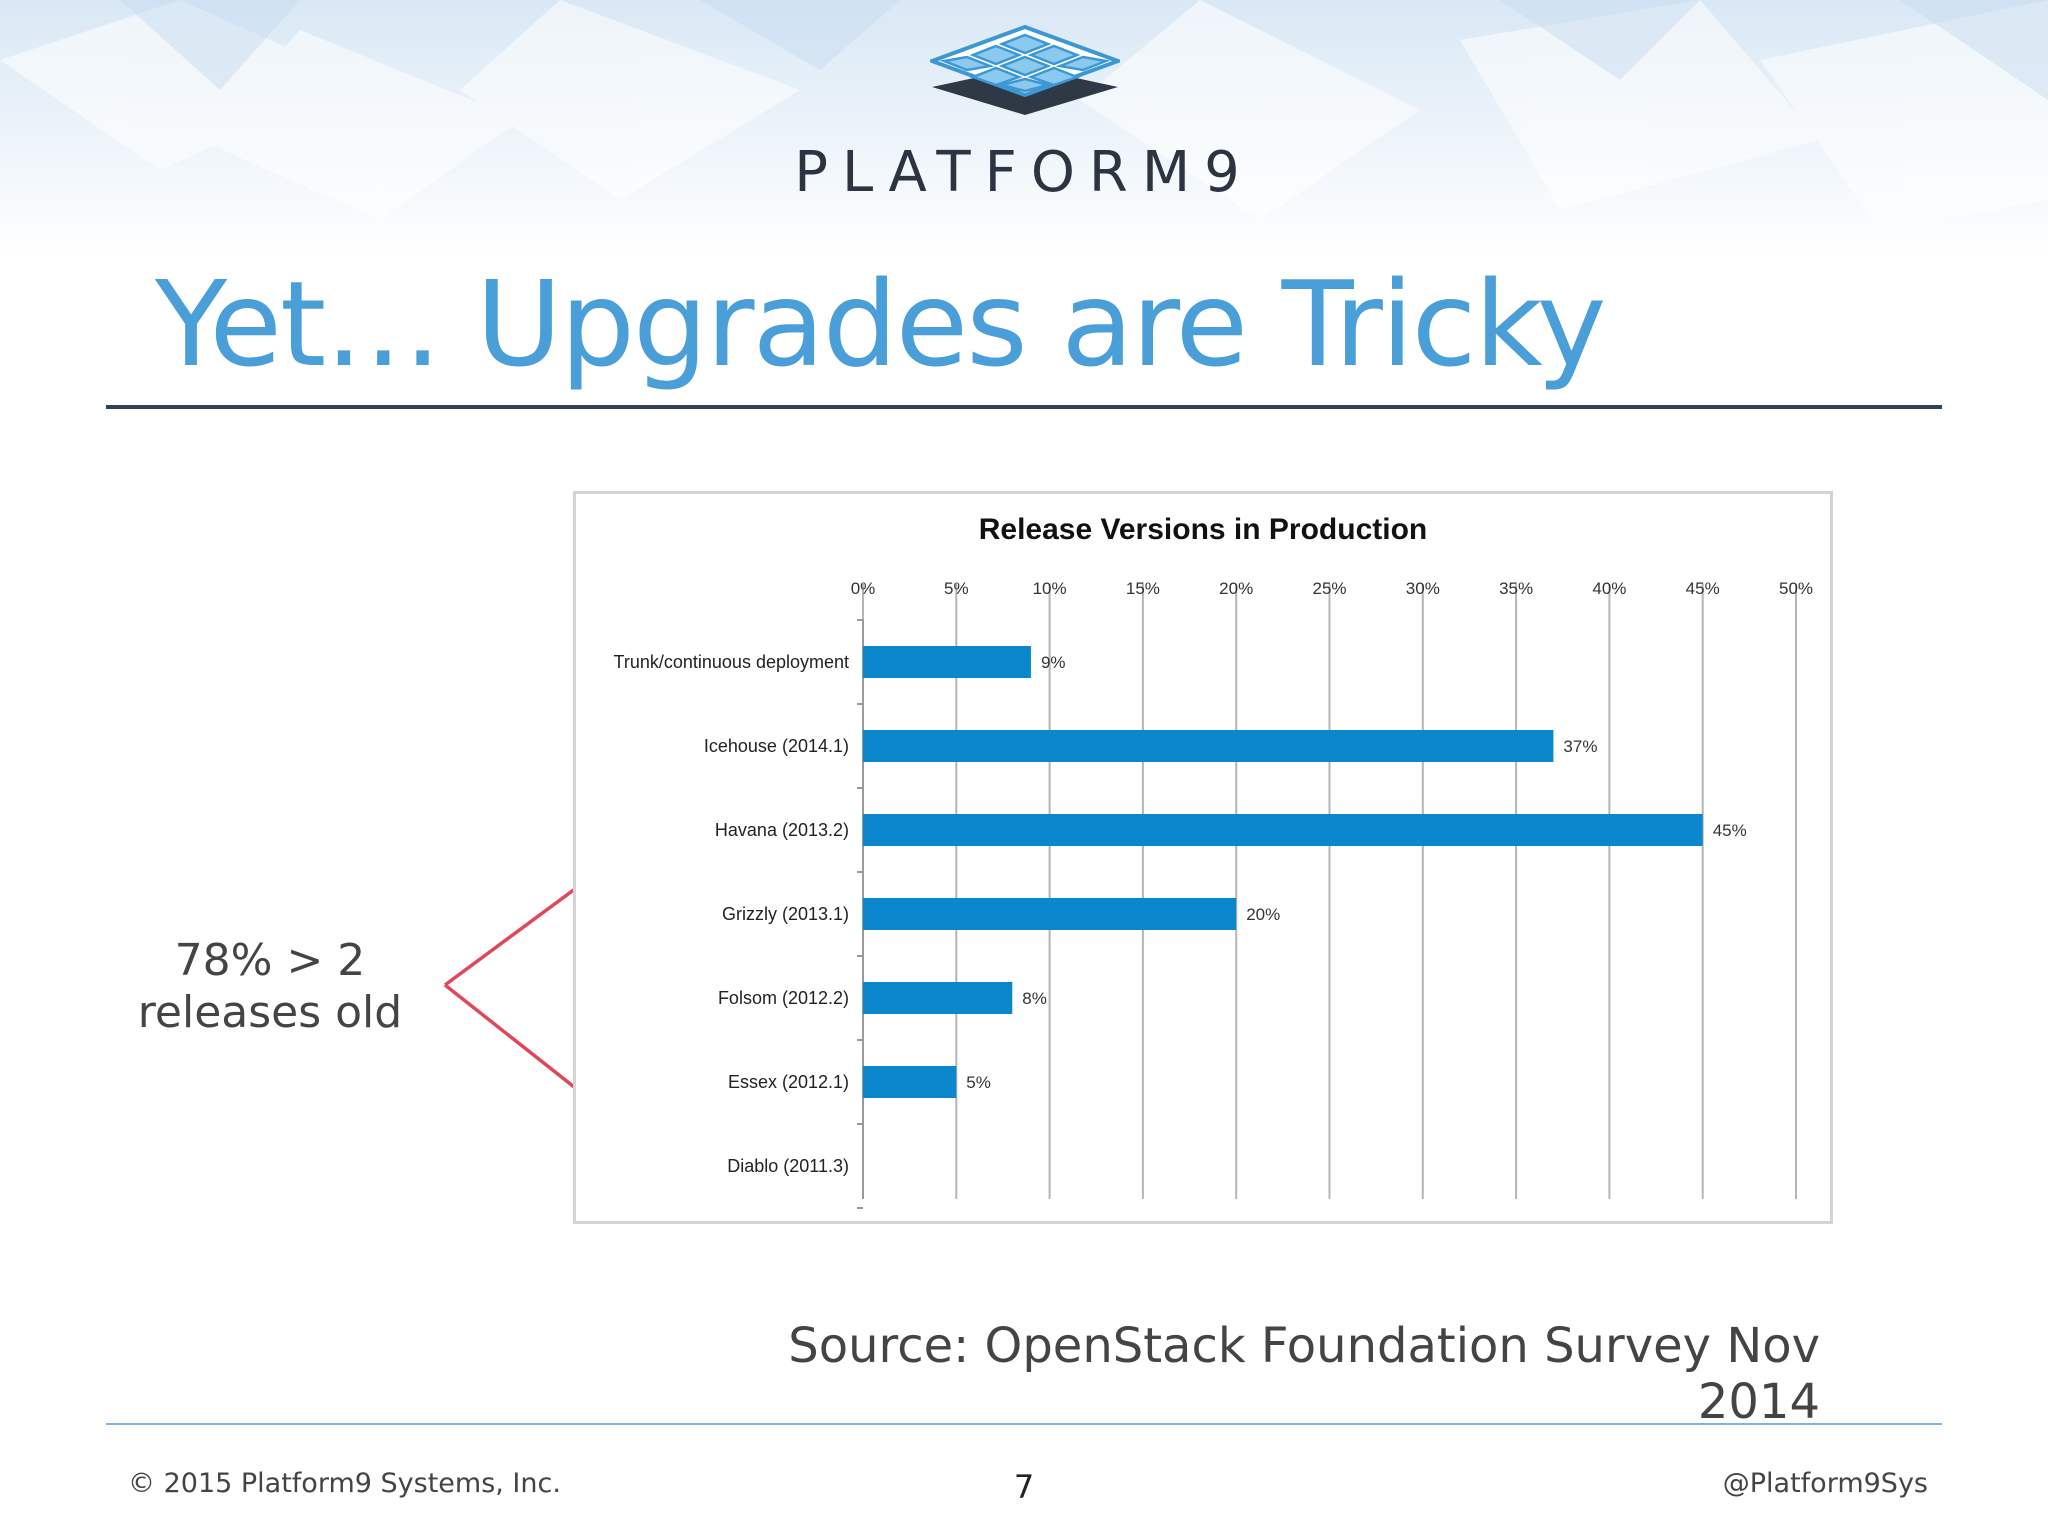 This screenshot has width=2048, height=1536. What do you see at coordinates (788, 1082) in the screenshot?
I see `category-label: Essex (2012.1)` at bounding box center [788, 1082].